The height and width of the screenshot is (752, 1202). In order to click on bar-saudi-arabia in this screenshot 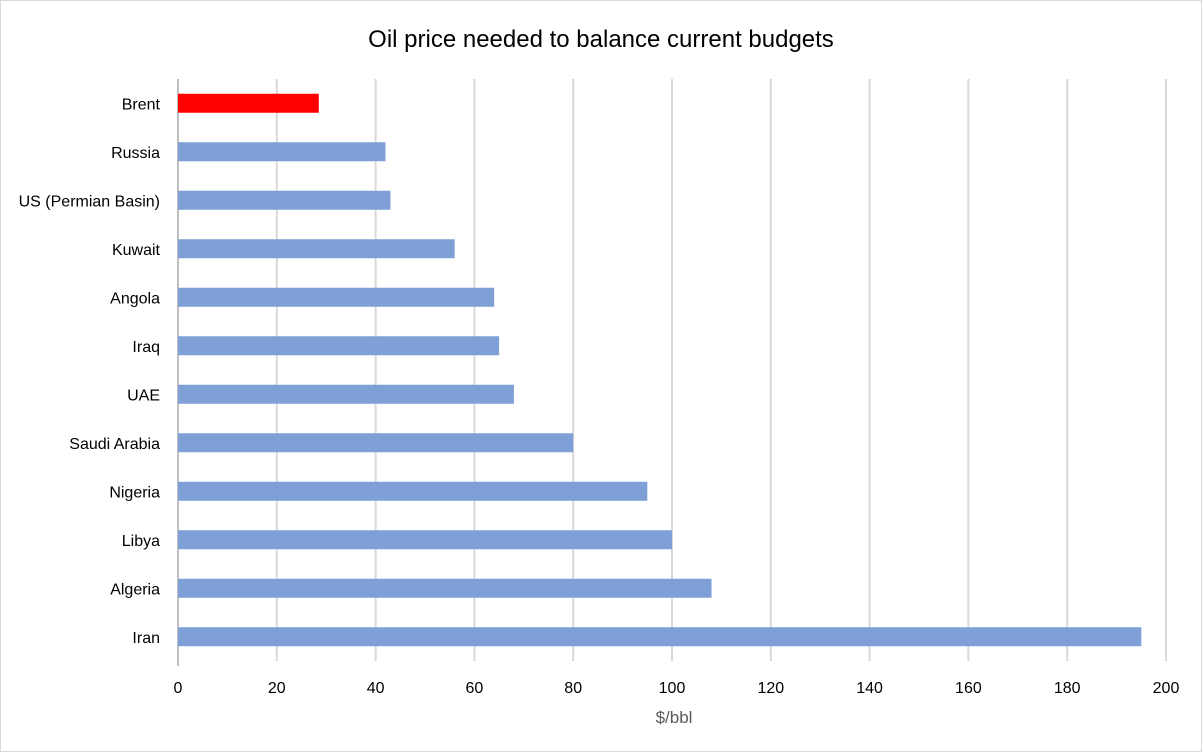, I will do `click(376, 443)`.